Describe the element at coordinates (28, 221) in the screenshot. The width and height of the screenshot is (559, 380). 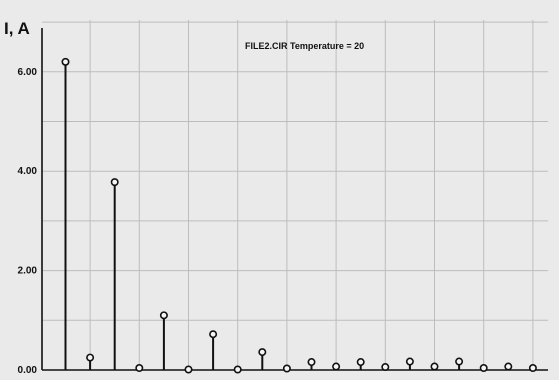
I see `y-tick-labels: 0.00 2.00 4.00 6.00` at that location.